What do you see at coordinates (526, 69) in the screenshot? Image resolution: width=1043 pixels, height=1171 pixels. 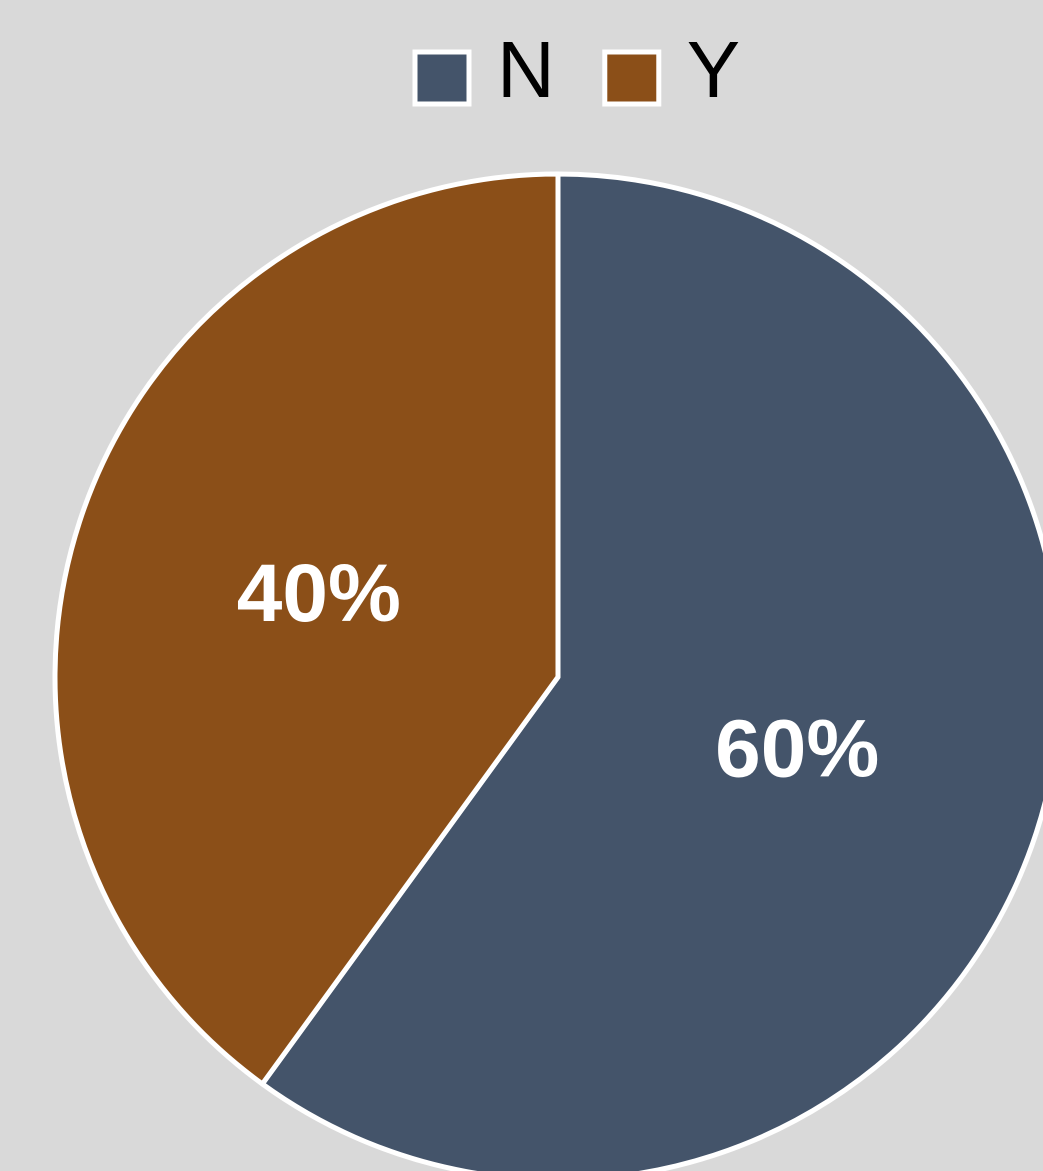 I see `legend-label: N` at bounding box center [526, 69].